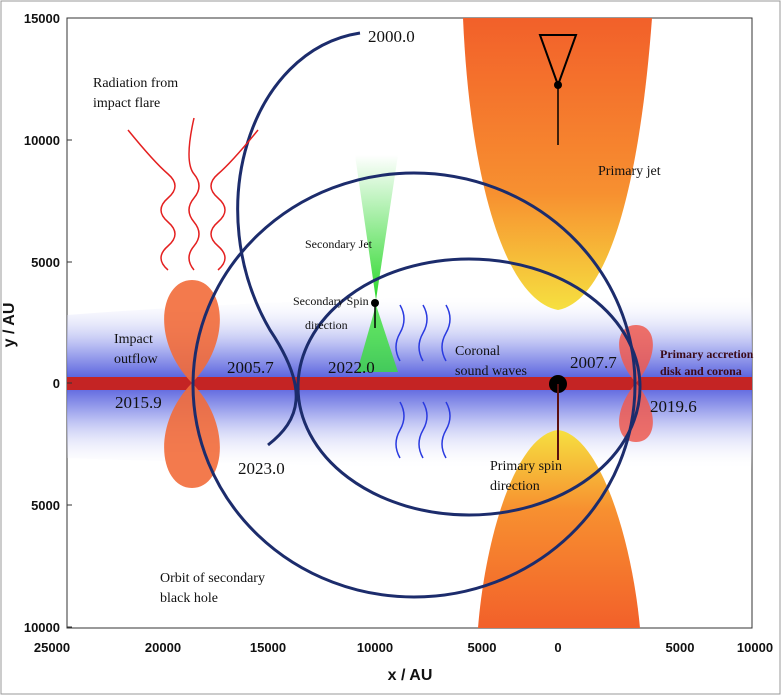 The image size is (781, 695). I want to click on y-axis-label: y / AU, so click(9, 325).